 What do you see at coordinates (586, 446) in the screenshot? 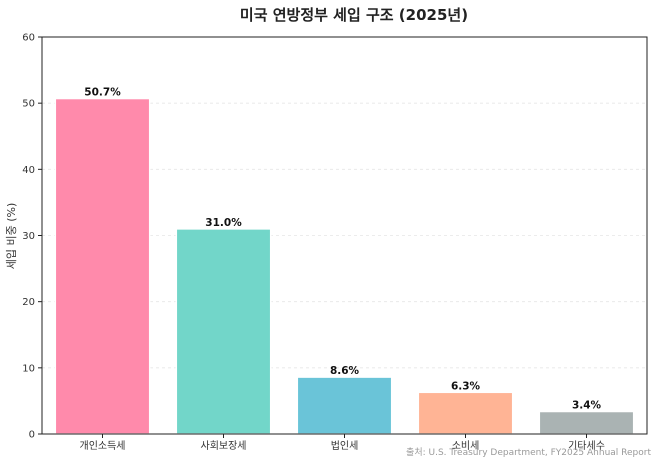
I see `x-tick-label: 기타세수` at bounding box center [586, 446].